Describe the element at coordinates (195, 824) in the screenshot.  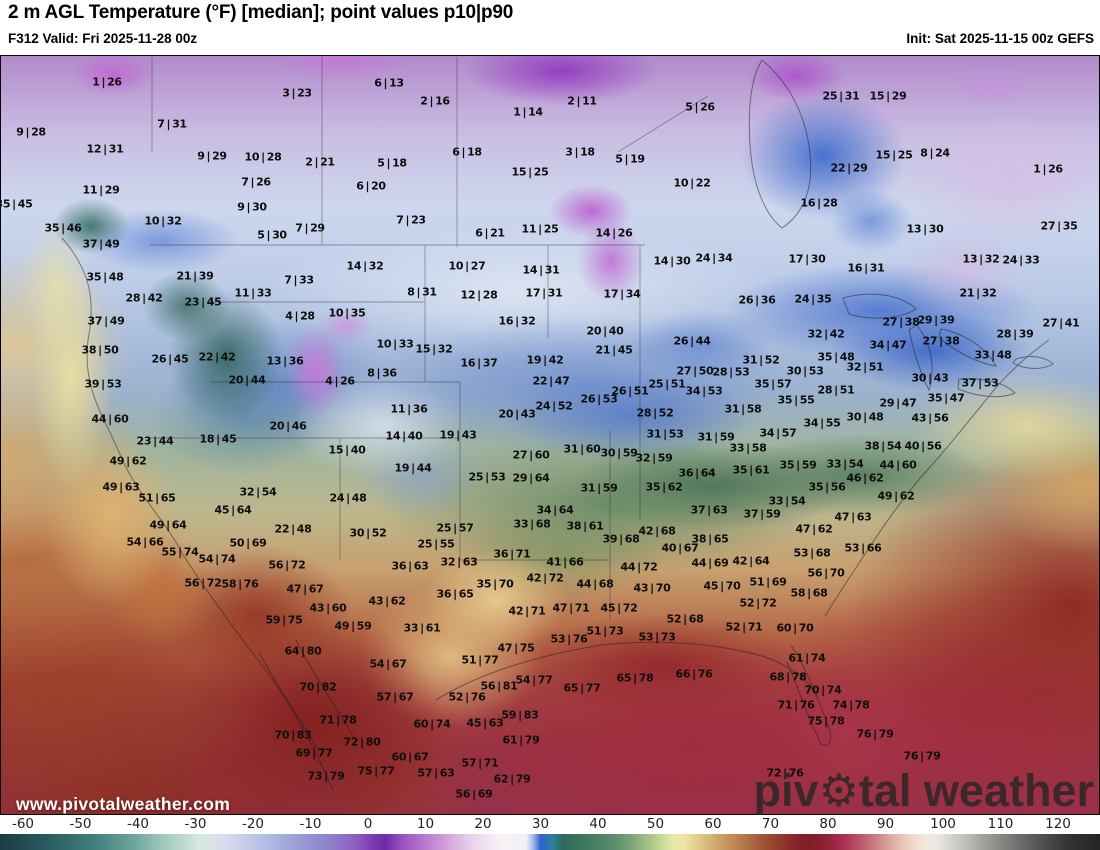
I see `colorbar-tick: -30` at that location.